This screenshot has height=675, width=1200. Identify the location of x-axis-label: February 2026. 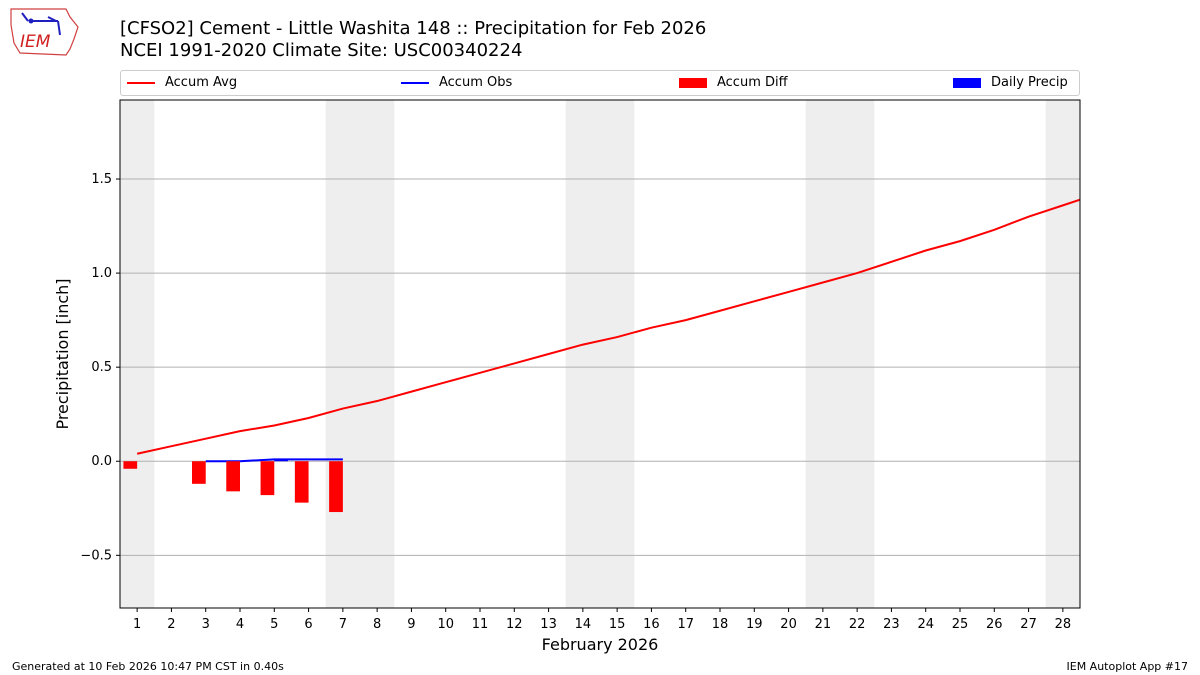
(600, 644).